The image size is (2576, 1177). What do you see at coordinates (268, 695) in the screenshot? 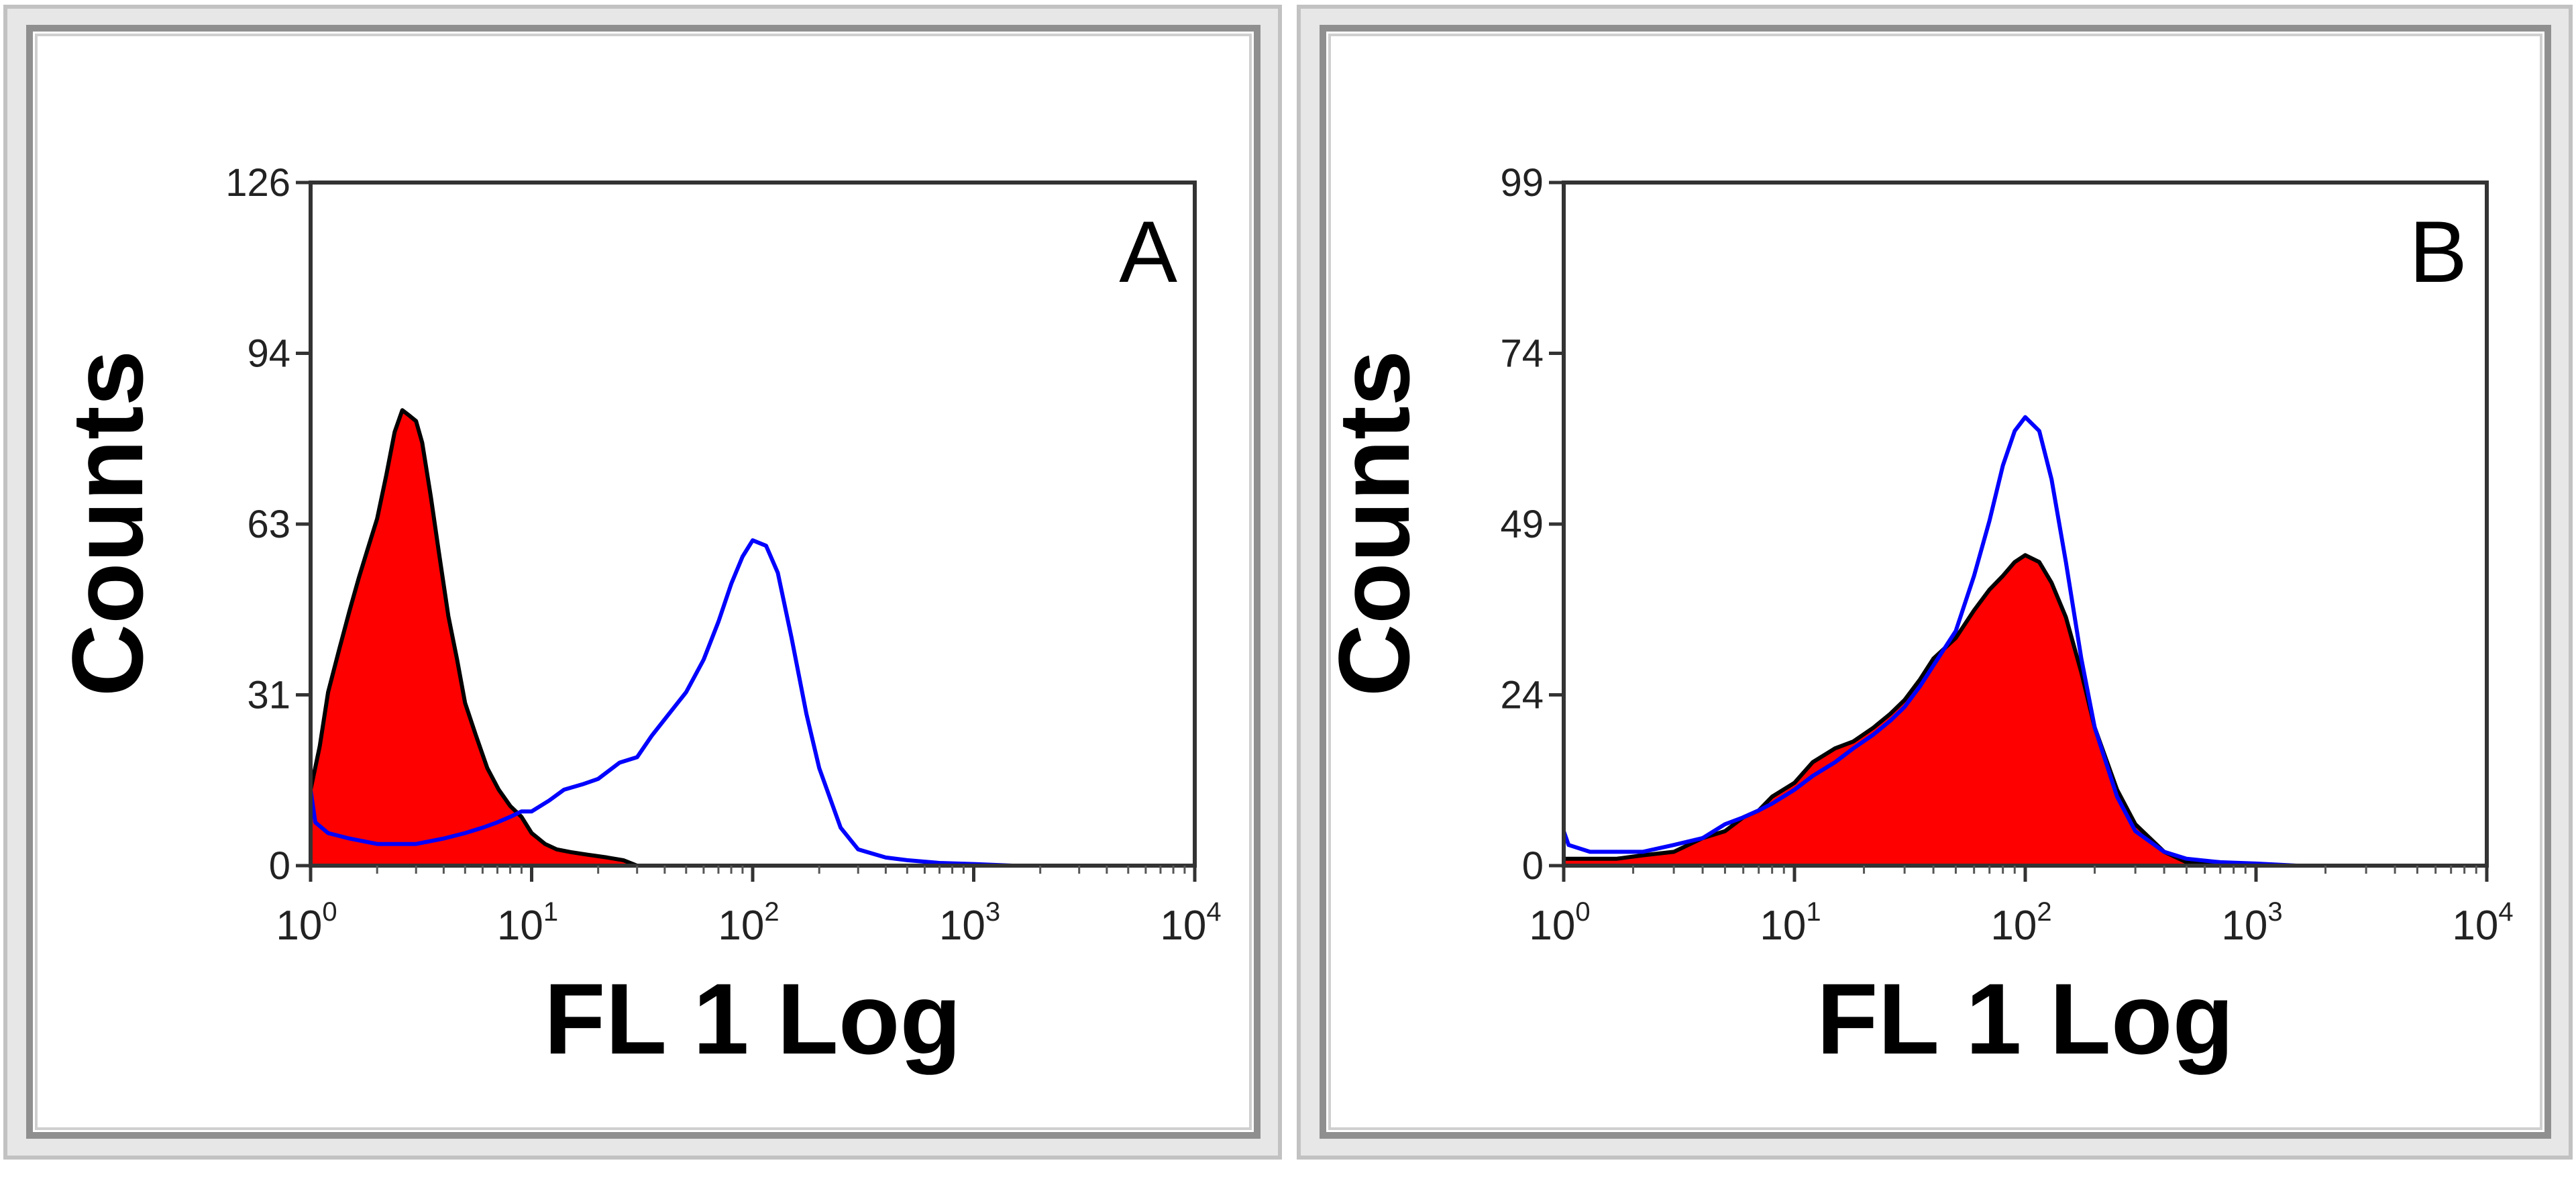
I see `chart-a-y-tick-label: 31` at bounding box center [268, 695].